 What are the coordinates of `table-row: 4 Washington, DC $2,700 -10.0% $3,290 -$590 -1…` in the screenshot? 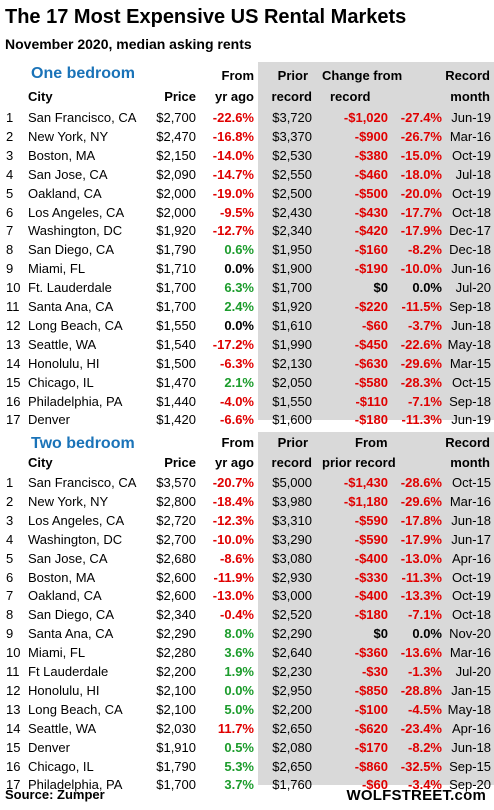 It's located at (247, 539).